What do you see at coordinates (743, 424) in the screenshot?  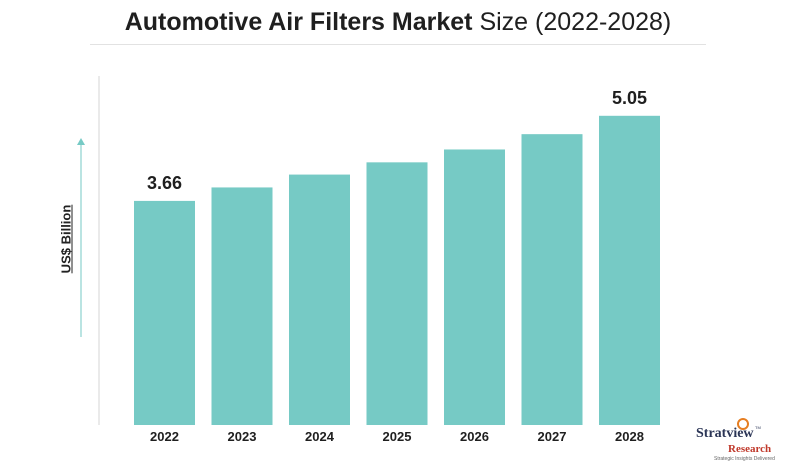 I see `logo-target-icon` at bounding box center [743, 424].